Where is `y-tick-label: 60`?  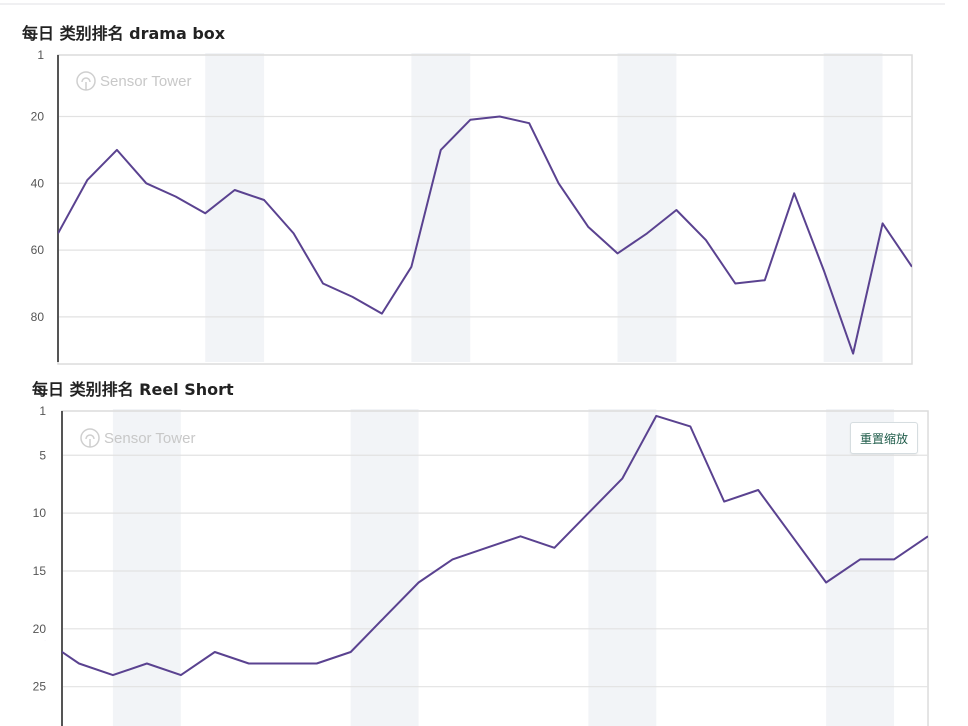
y-tick-label: 60 is located at coordinates (38, 250).